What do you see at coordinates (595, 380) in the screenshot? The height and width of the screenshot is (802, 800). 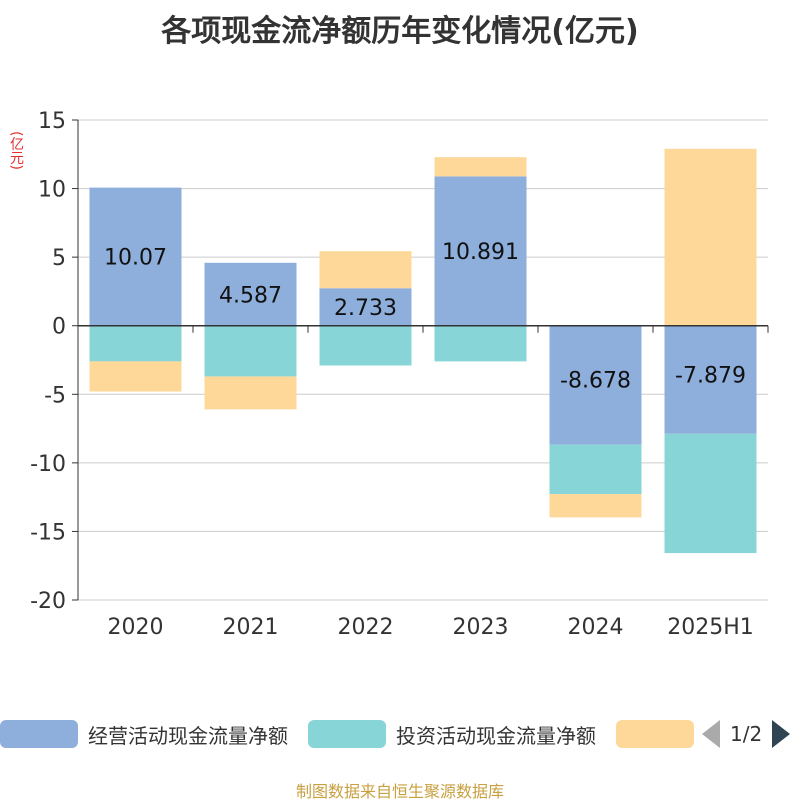 I see `data-label-2024: -8.678` at bounding box center [595, 380].